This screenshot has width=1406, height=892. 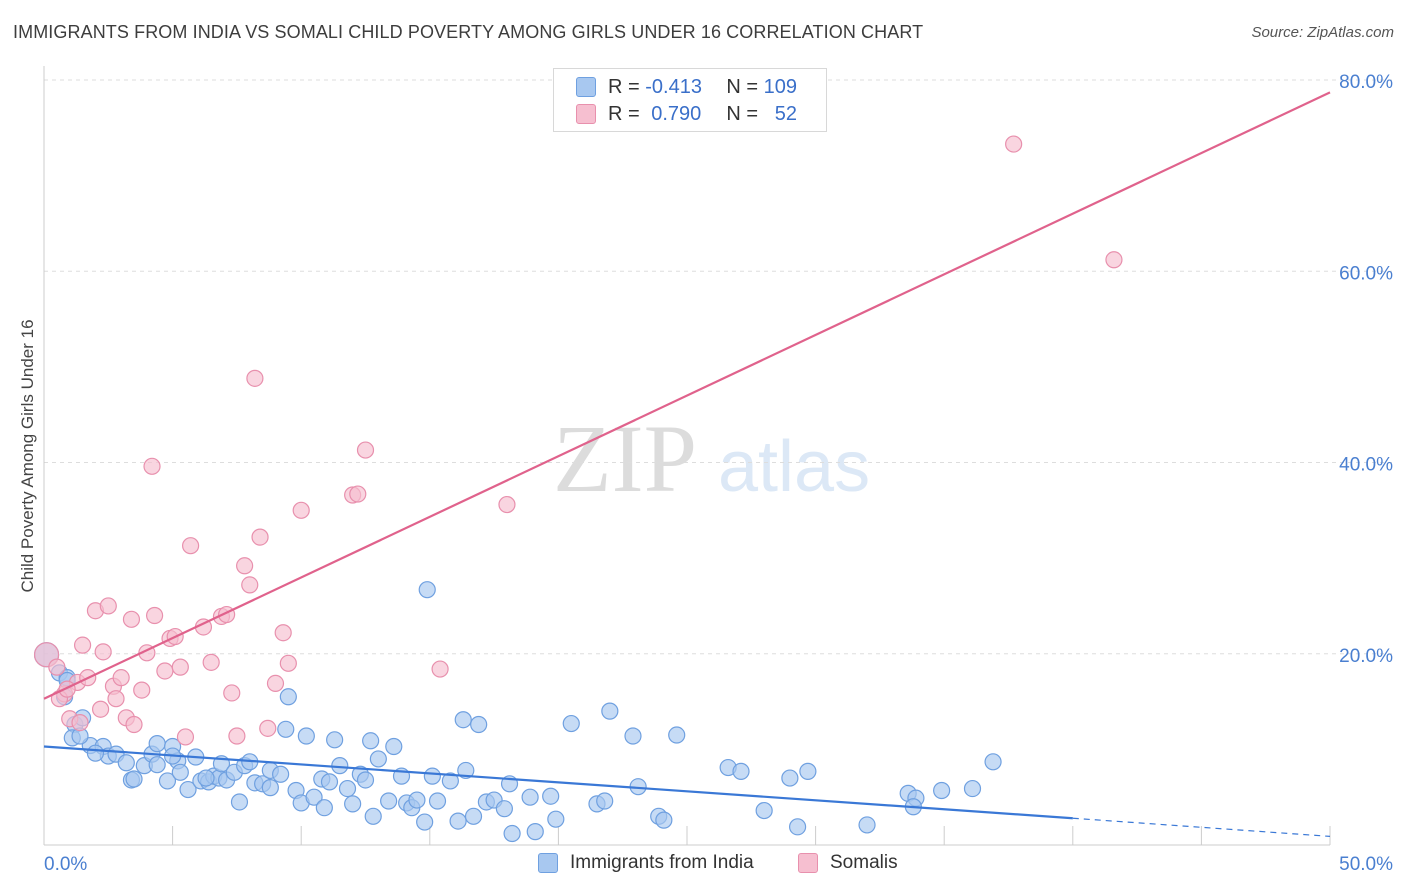 I want to click on bottom-legend-swatch-somalis, so click(x=808, y=863).